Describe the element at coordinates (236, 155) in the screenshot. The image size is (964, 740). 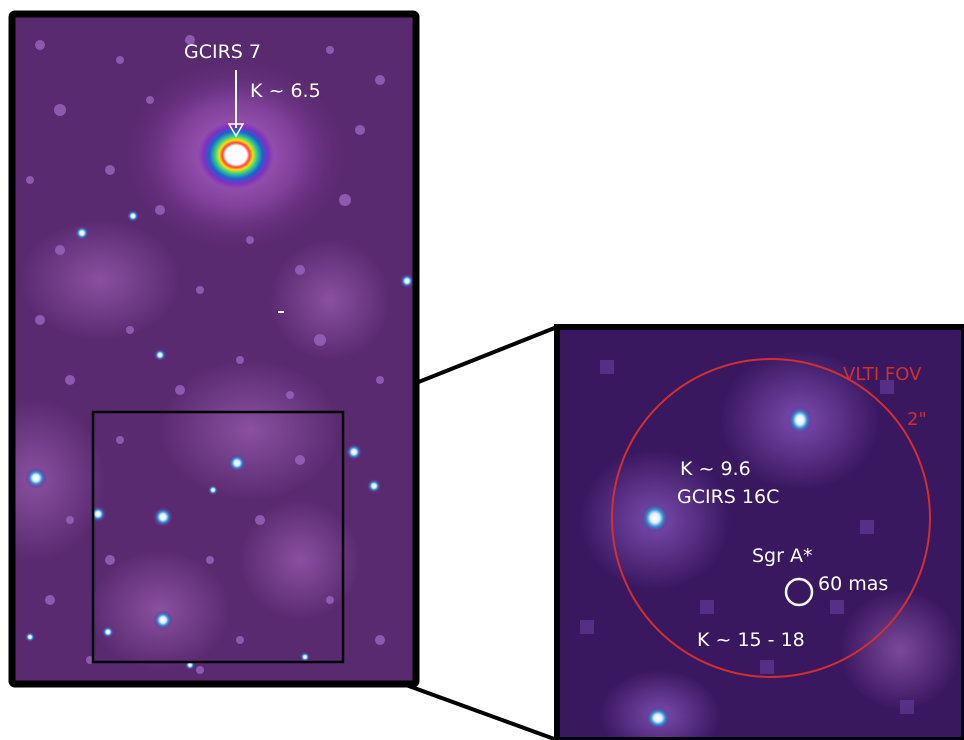
I see `gcirs7-star` at that location.